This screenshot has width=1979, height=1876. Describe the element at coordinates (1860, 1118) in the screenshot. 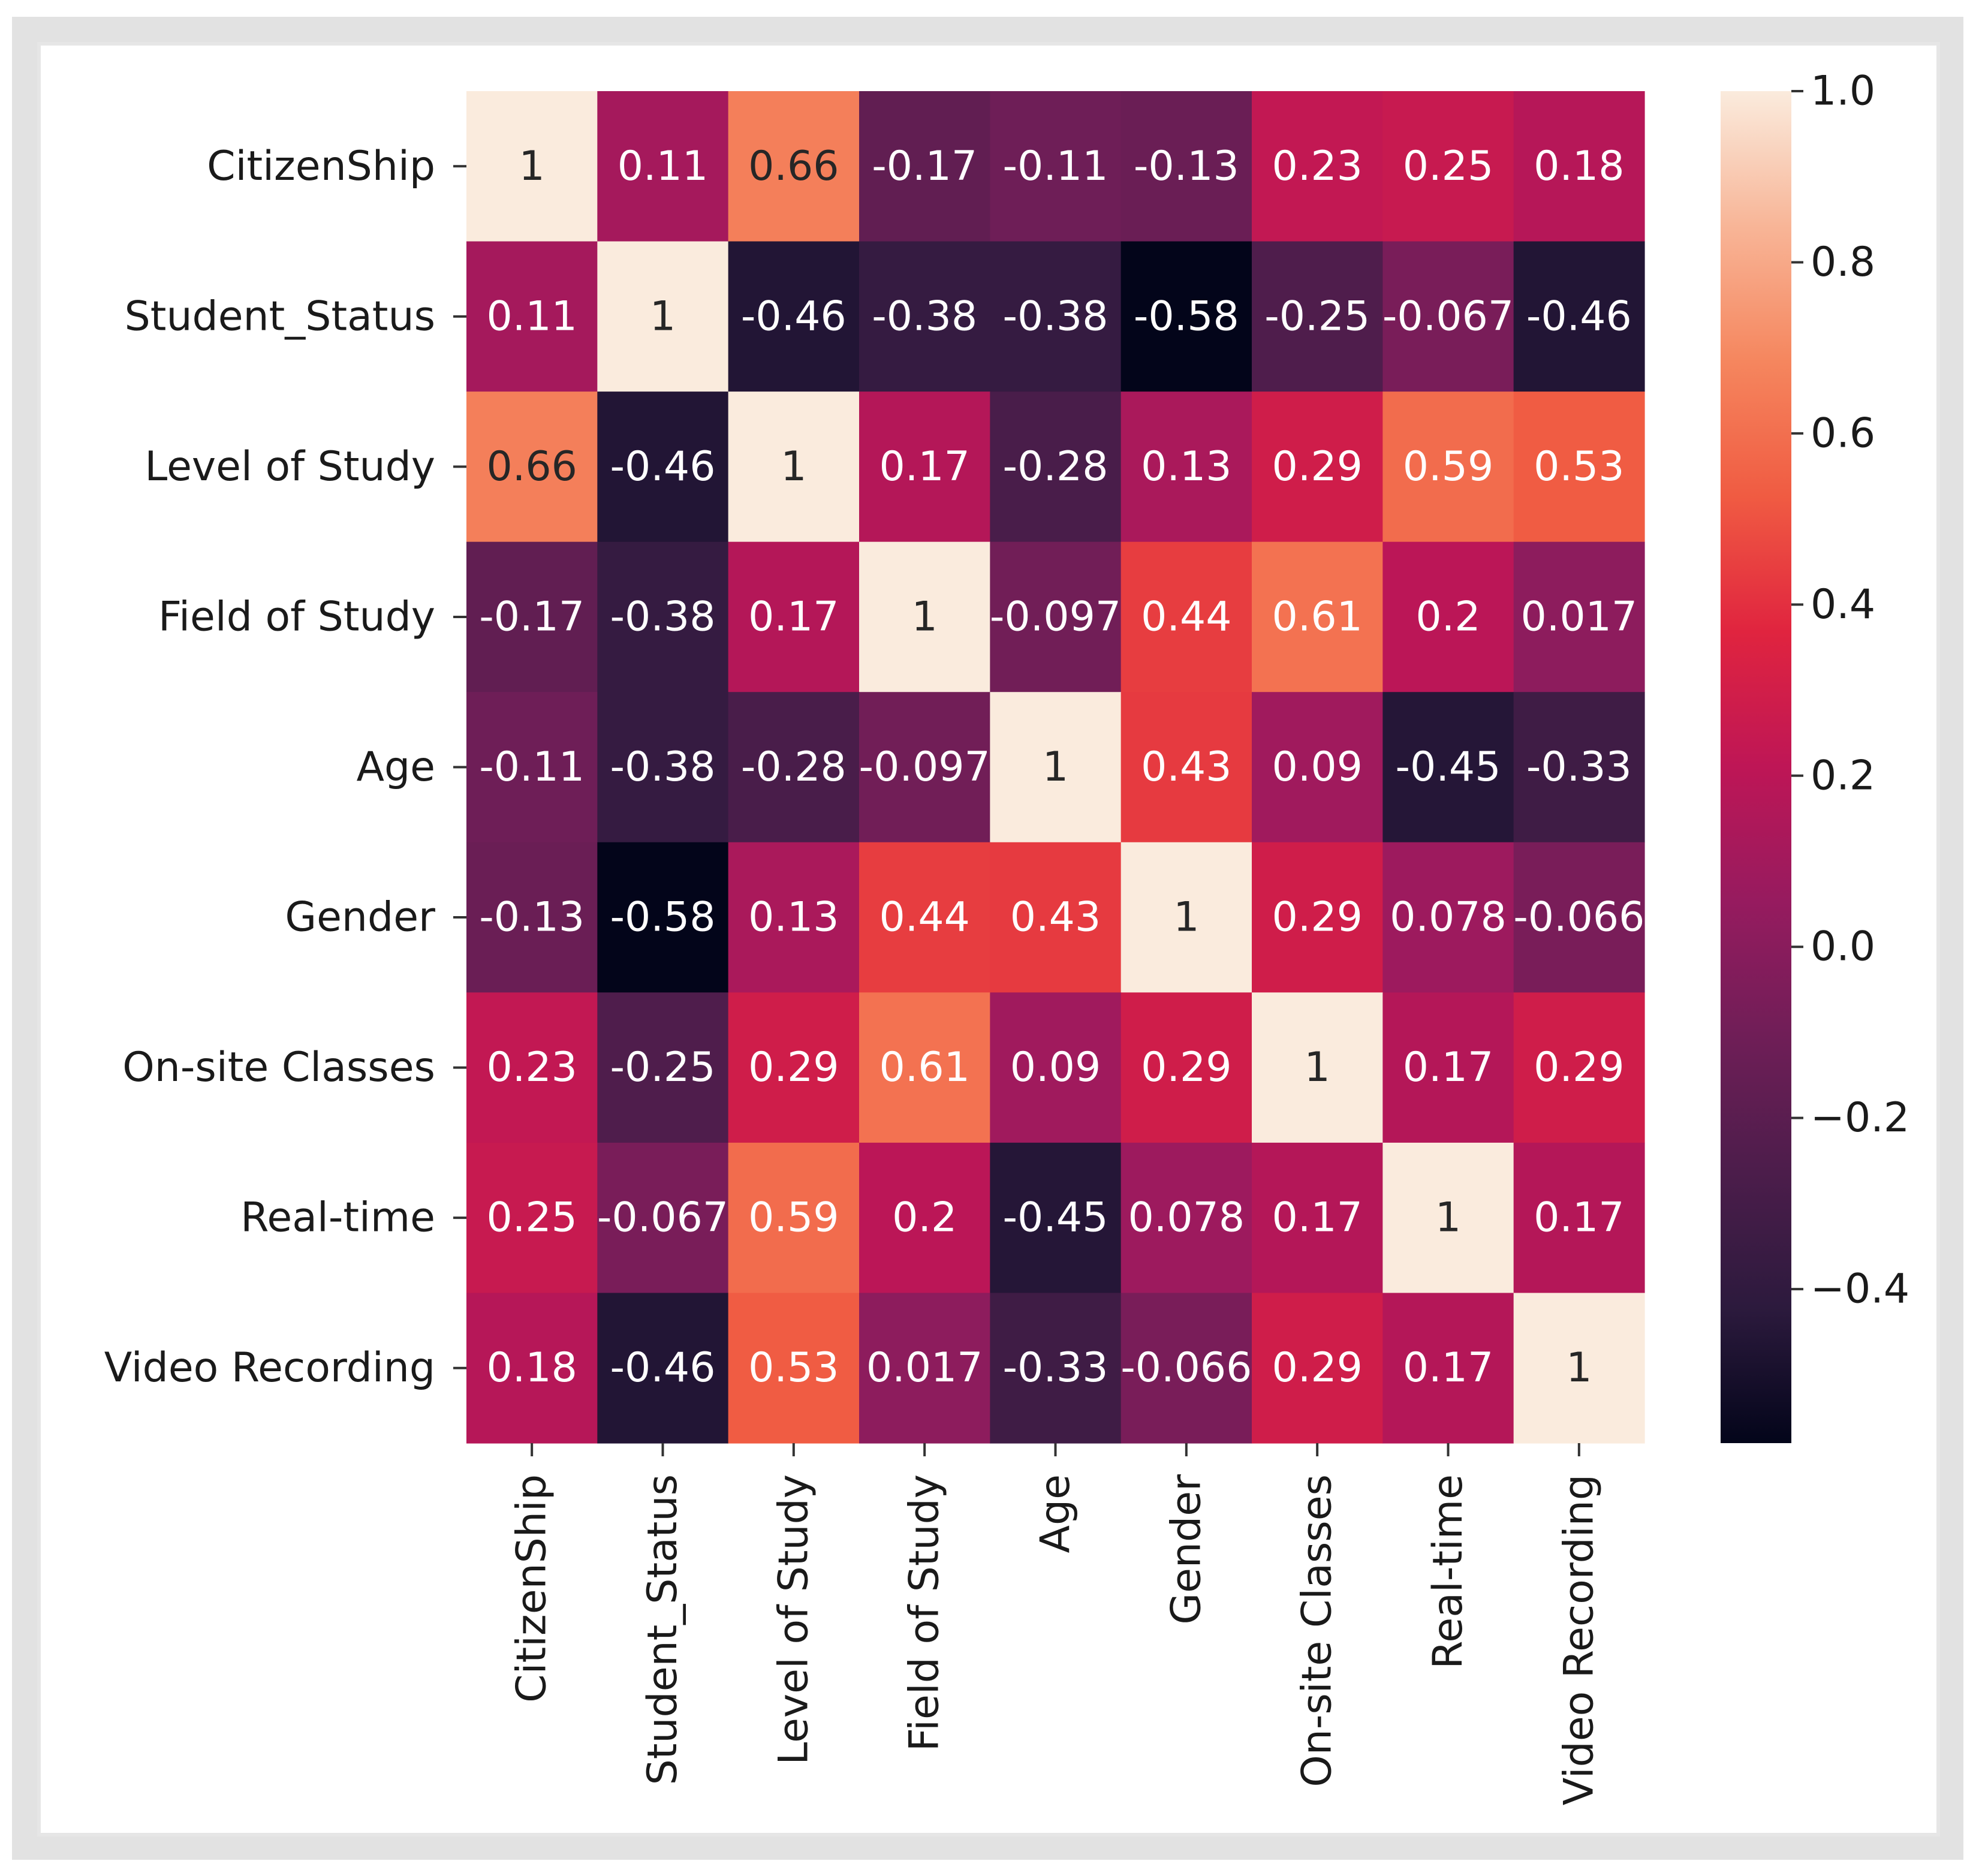

I see `colorbar-tick-label: −0.2` at that location.